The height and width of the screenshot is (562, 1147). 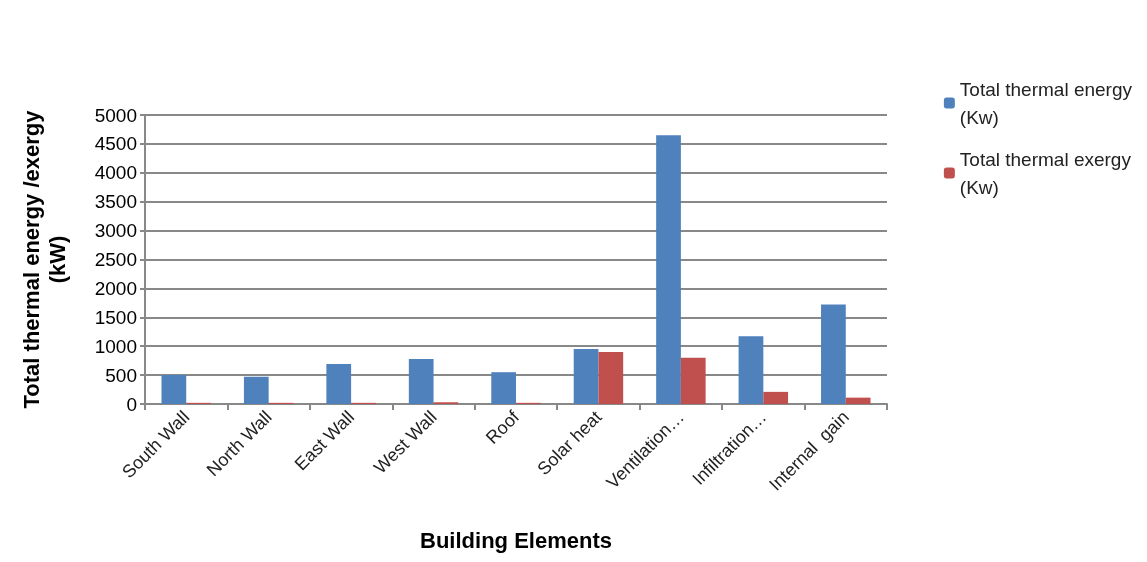 I want to click on y-tick-label: 3500, so click(x=115, y=202).